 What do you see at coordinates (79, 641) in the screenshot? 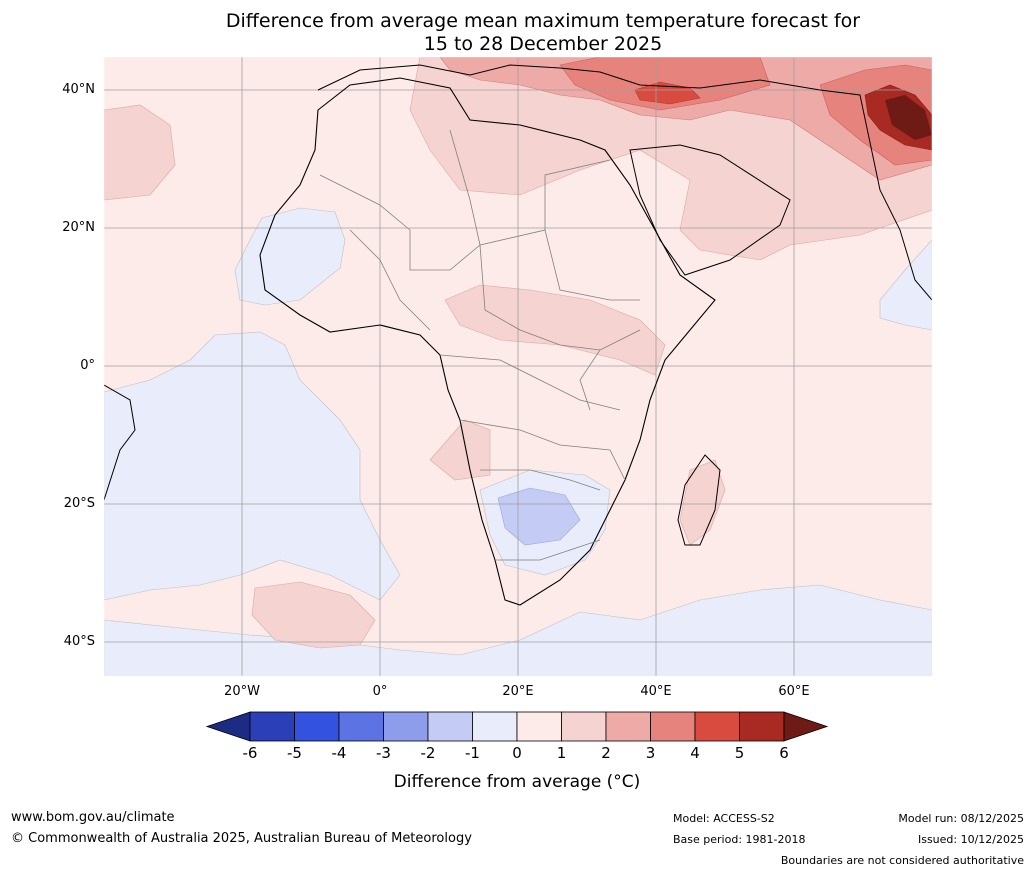
I see `lat-label-40s: 40°S` at bounding box center [79, 641].